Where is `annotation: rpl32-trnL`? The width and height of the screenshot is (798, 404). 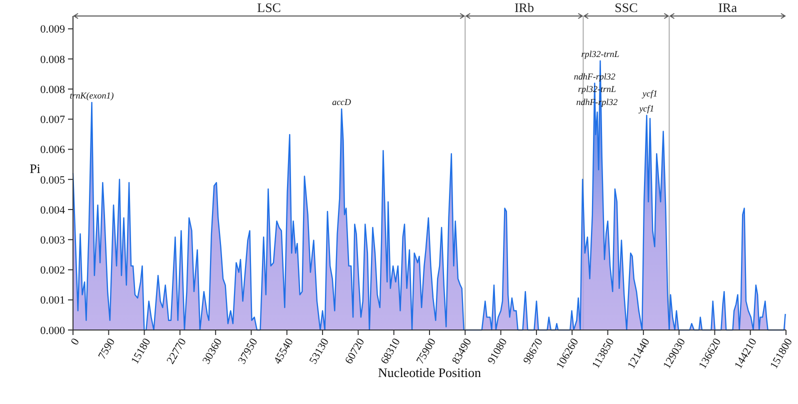
annotation: rpl32-trnL is located at coordinates (600, 53).